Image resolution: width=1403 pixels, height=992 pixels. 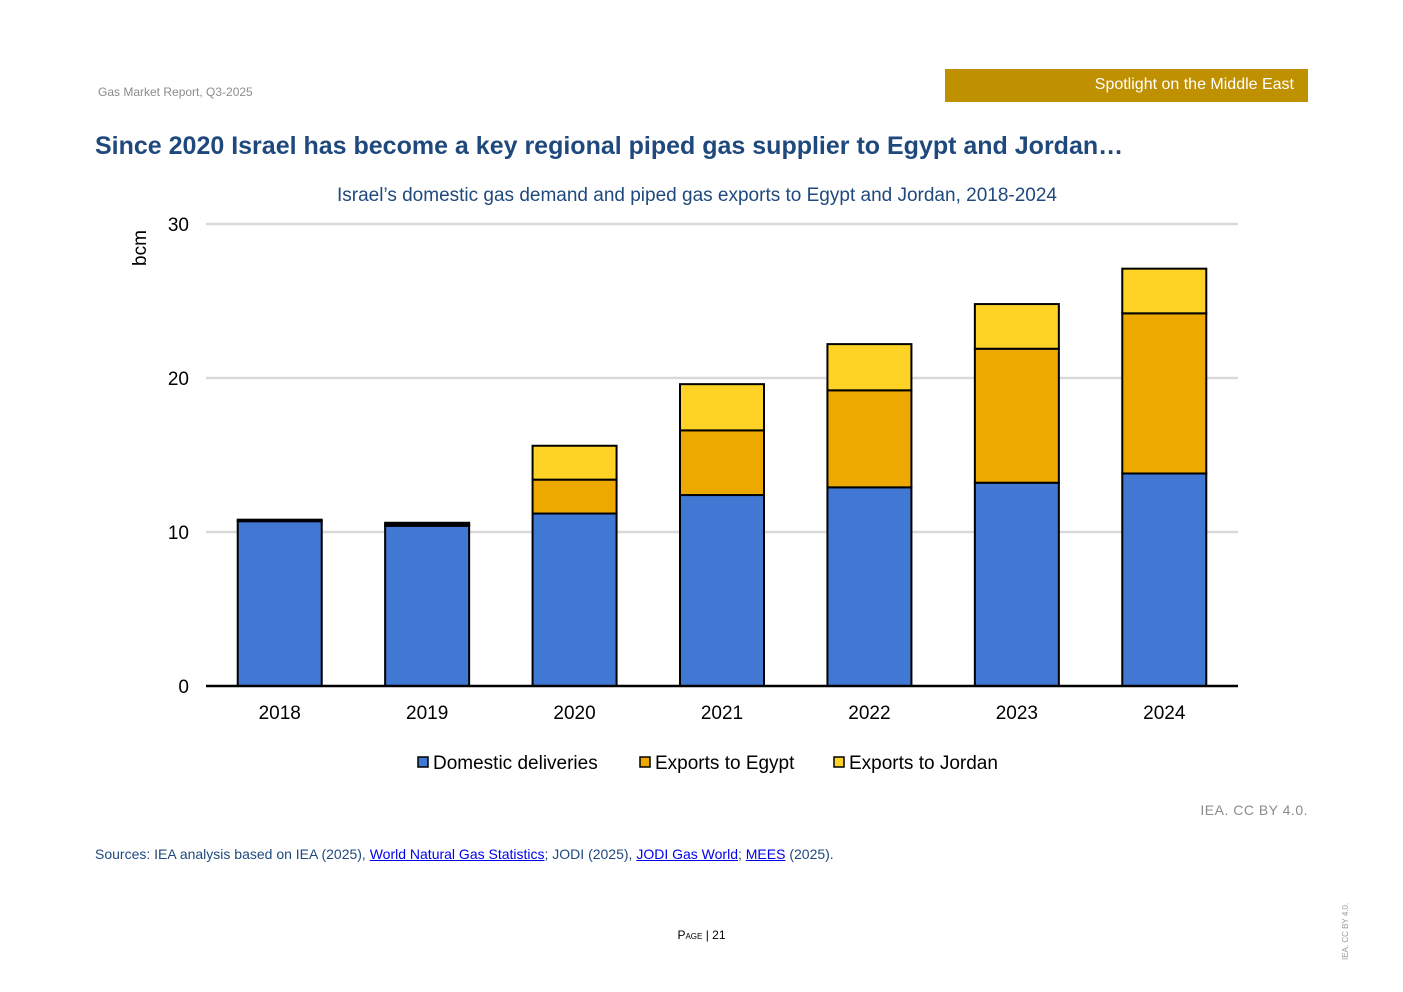 What do you see at coordinates (1126, 85) in the screenshot?
I see `section-banner: Spotlight on the Middle East` at bounding box center [1126, 85].